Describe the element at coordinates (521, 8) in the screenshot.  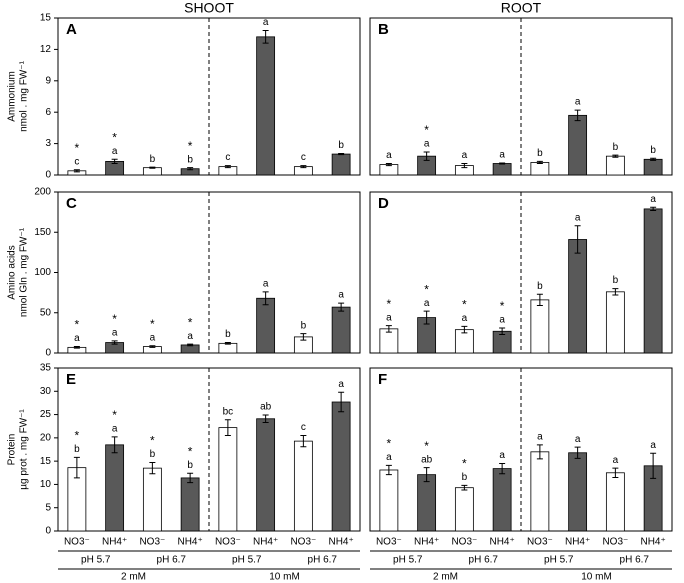
I see `column-header: ROOT` at that location.